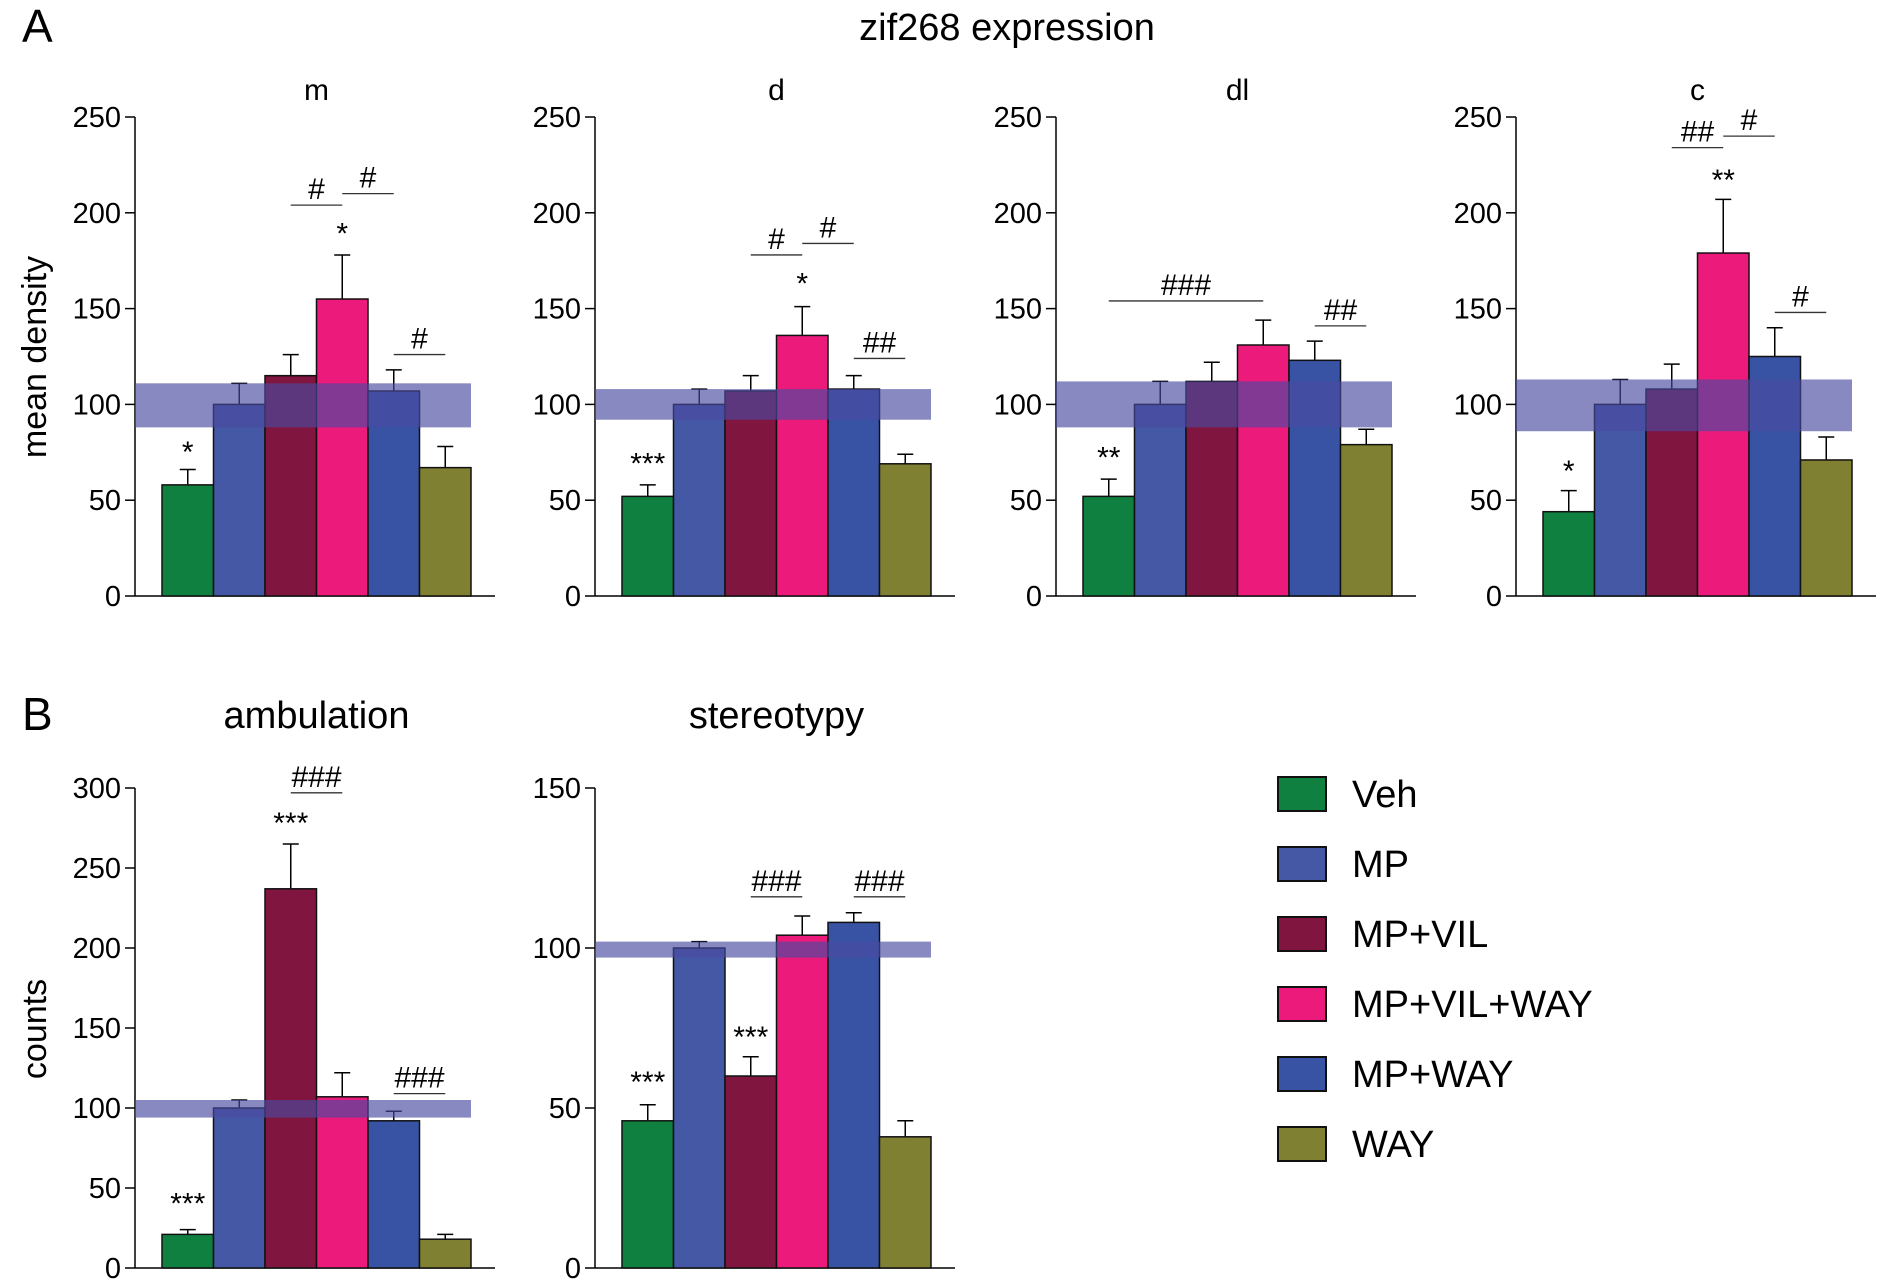 This screenshot has width=1889, height=1286. I want to click on chart-m: 0 50 100 150 200 250 m * # # * #, so click(284, 343).